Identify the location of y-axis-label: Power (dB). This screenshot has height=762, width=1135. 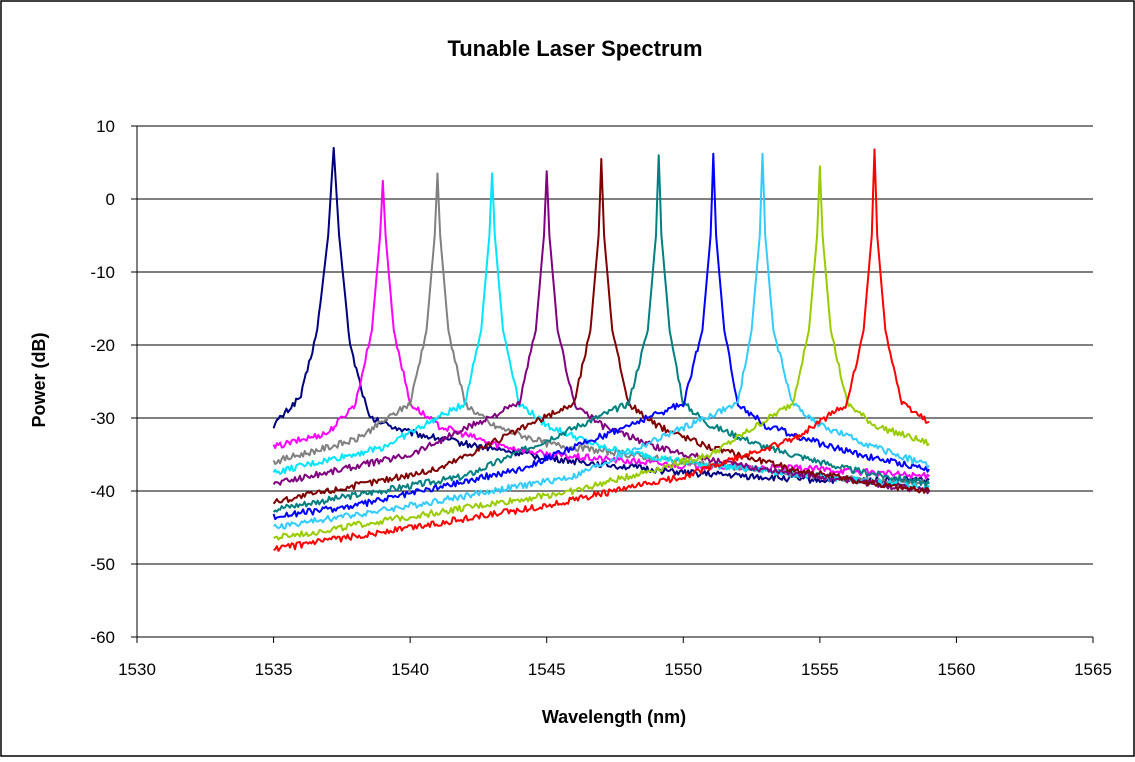
(39, 379).